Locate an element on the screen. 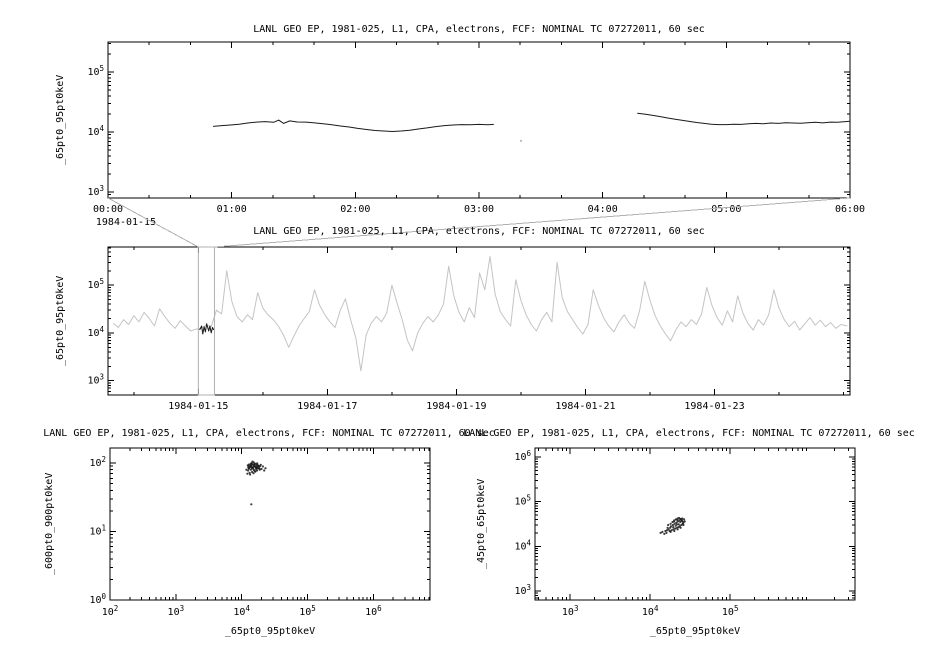 This screenshot has width=926, height=647. svg-text: 05:00 is located at coordinates (726, 209).